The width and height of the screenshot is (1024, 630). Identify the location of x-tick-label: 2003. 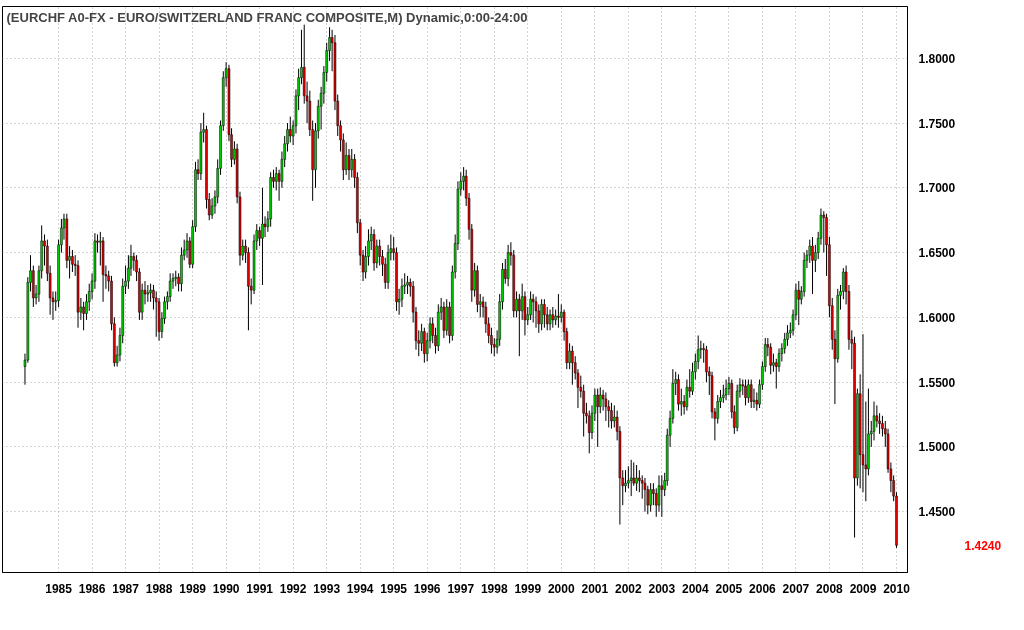
(662, 588).